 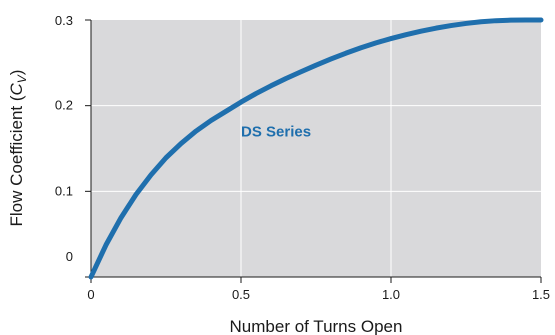 What do you see at coordinates (241, 294) in the screenshot?
I see `x-tick-label: 0.5` at bounding box center [241, 294].